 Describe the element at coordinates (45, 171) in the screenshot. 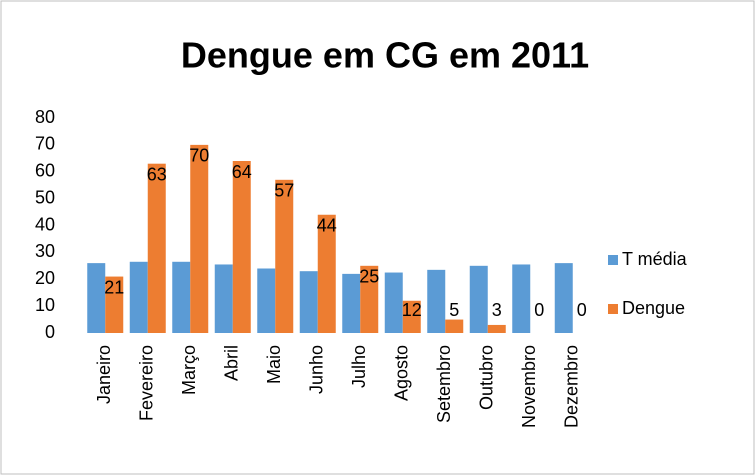

I see `y-tick-label: 60` at that location.